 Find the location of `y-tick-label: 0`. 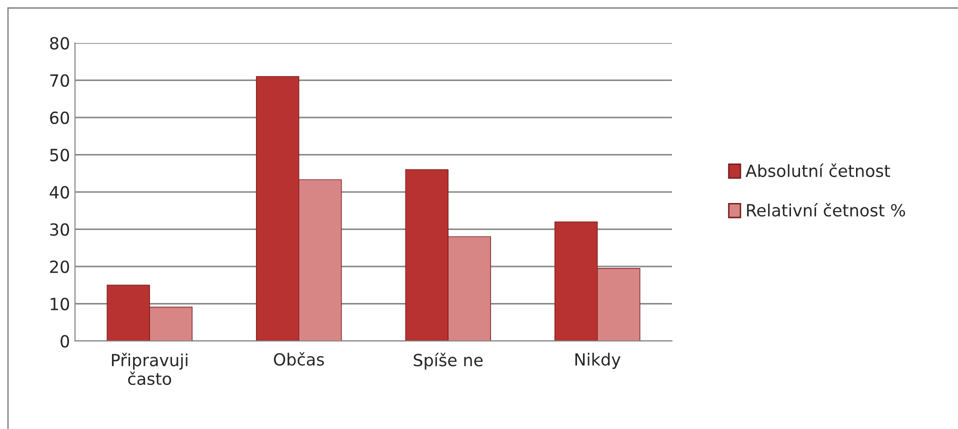

y-tick-label: 0 is located at coordinates (65, 341).